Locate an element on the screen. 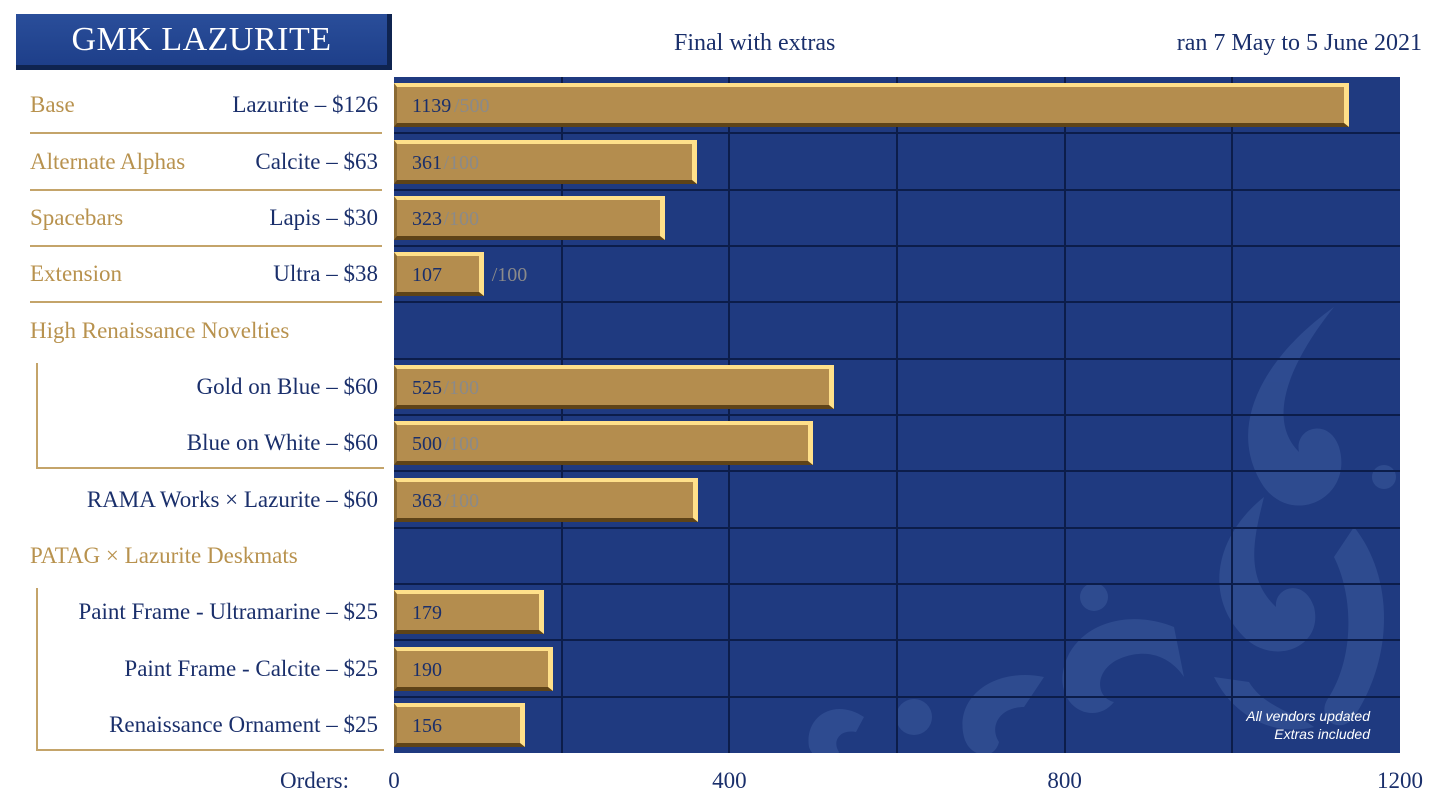  category-label: PATAG × Lazurite Deskmats is located at coordinates (164, 555).